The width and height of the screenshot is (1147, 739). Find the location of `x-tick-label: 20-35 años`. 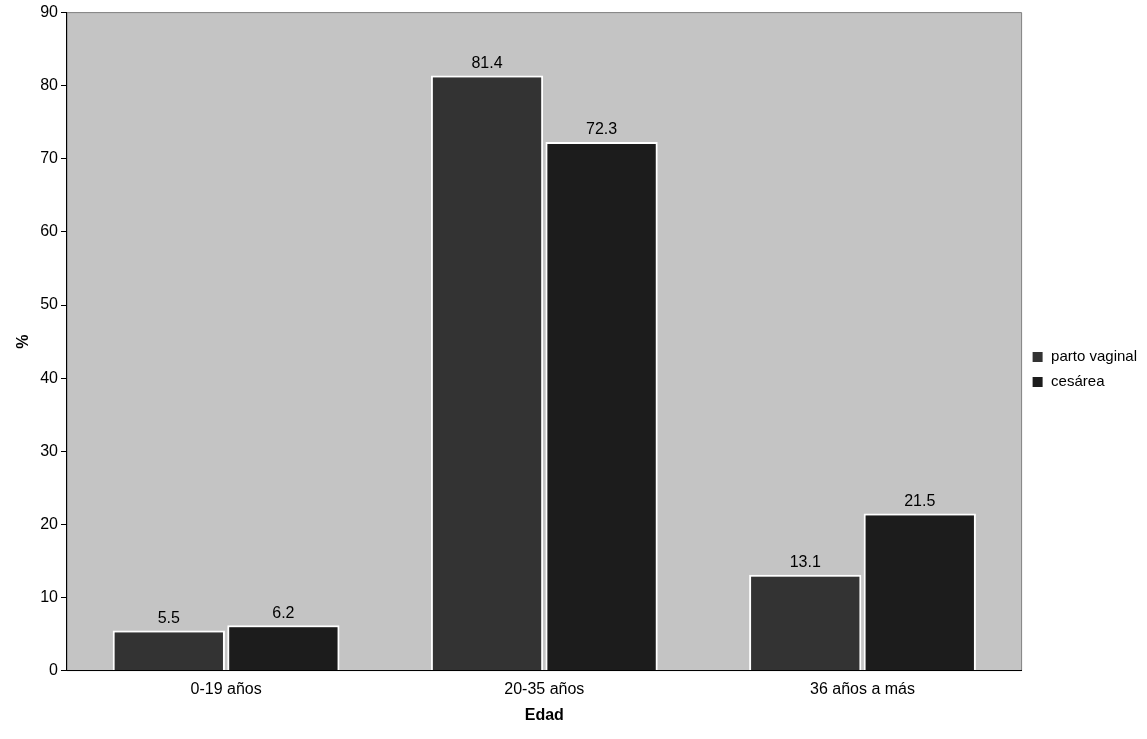

x-tick-label: 20-35 años is located at coordinates (544, 688).